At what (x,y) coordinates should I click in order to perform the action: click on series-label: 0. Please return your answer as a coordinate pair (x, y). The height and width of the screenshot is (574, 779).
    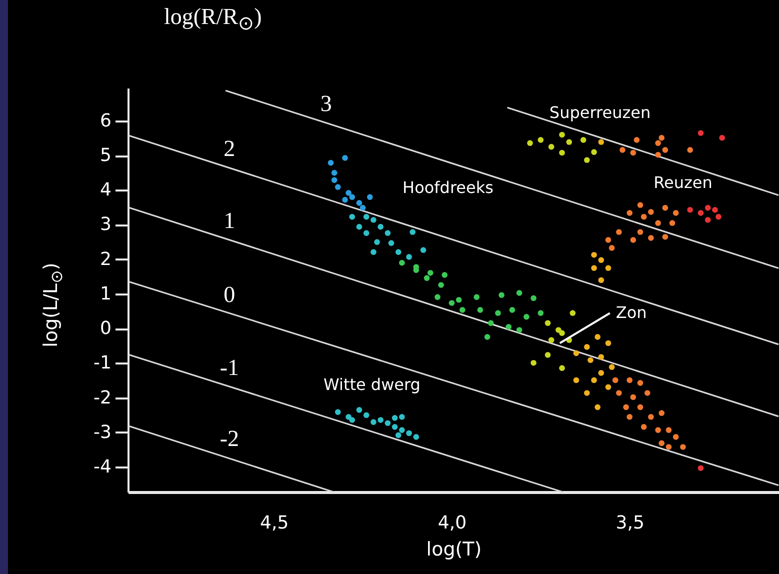
    Looking at the image, I should click on (230, 294).